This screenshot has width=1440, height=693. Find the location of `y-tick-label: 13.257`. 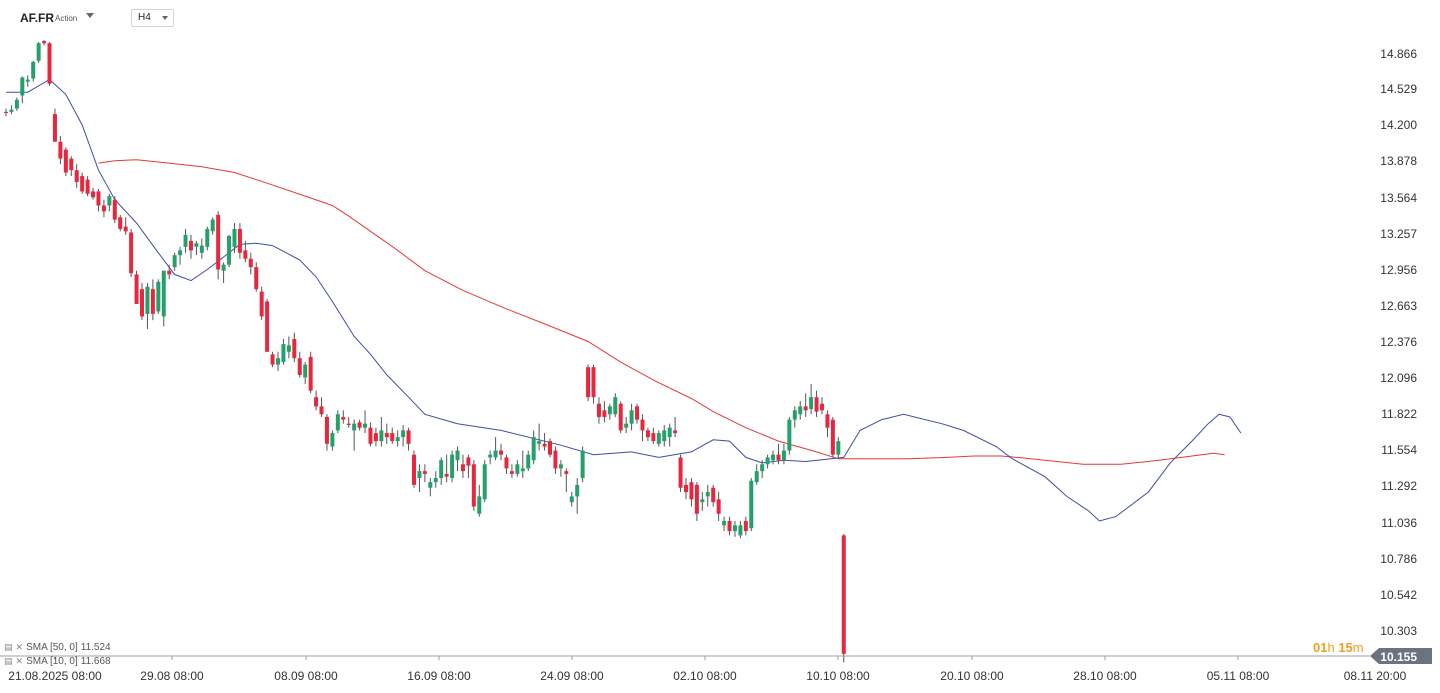

y-tick-label: 13.257 is located at coordinates (1398, 234).